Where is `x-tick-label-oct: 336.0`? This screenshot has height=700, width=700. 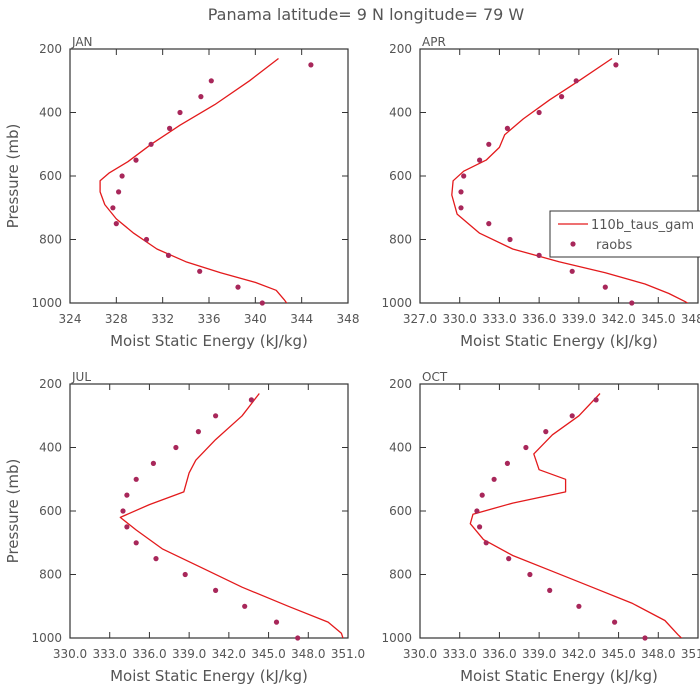
x-tick-label-oct: 336.0 is located at coordinates (499, 654).